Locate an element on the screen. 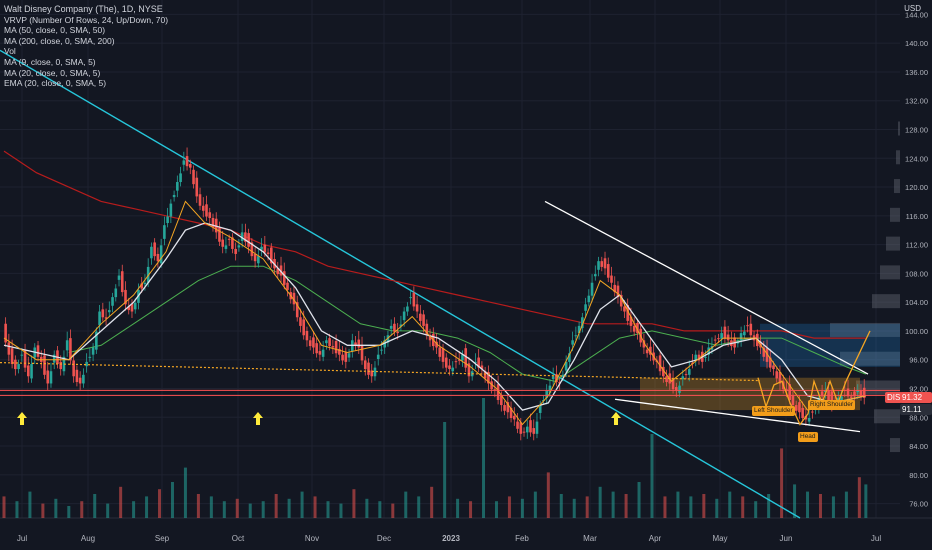 This screenshot has width=932, height=550. x-tick-label: Oct is located at coordinates (238, 538).